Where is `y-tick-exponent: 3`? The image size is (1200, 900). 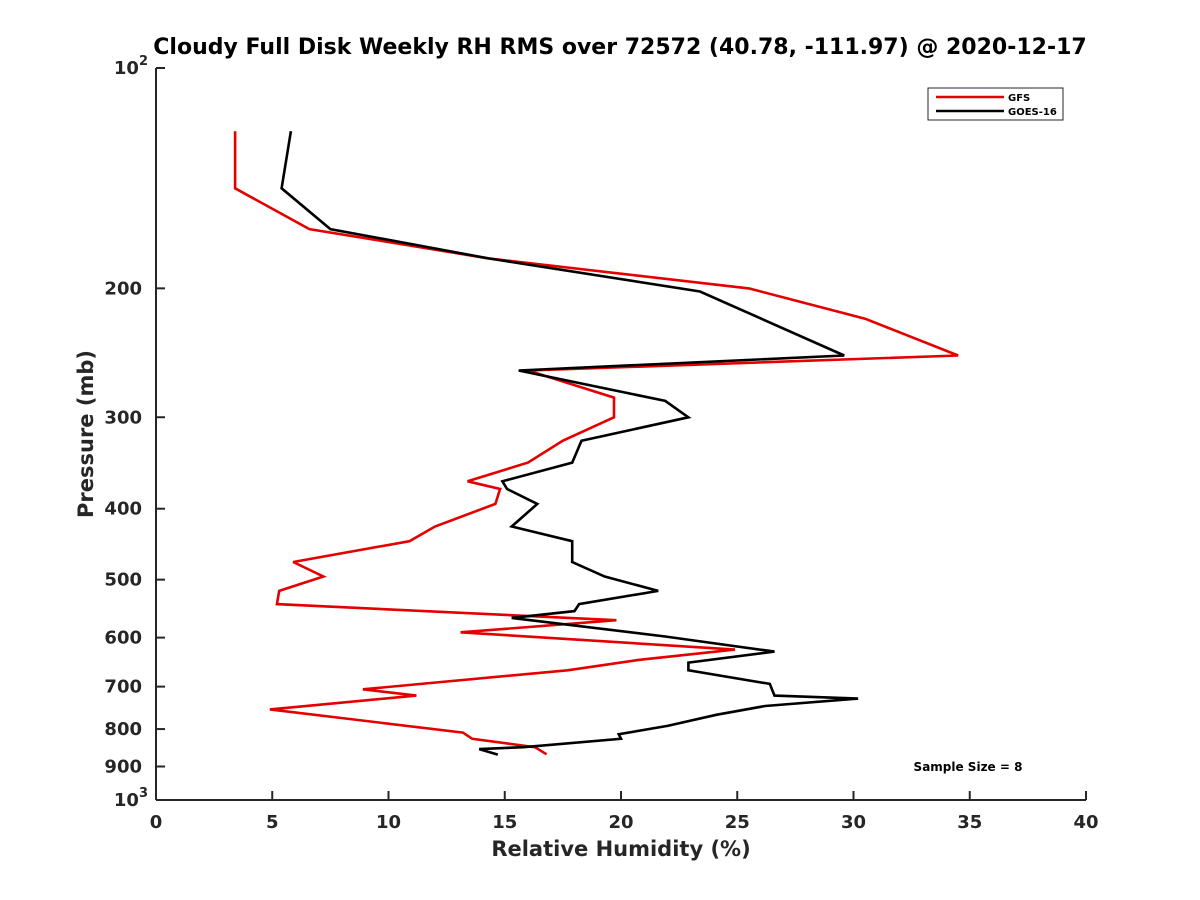 y-tick-exponent: 3 is located at coordinates (143, 793).